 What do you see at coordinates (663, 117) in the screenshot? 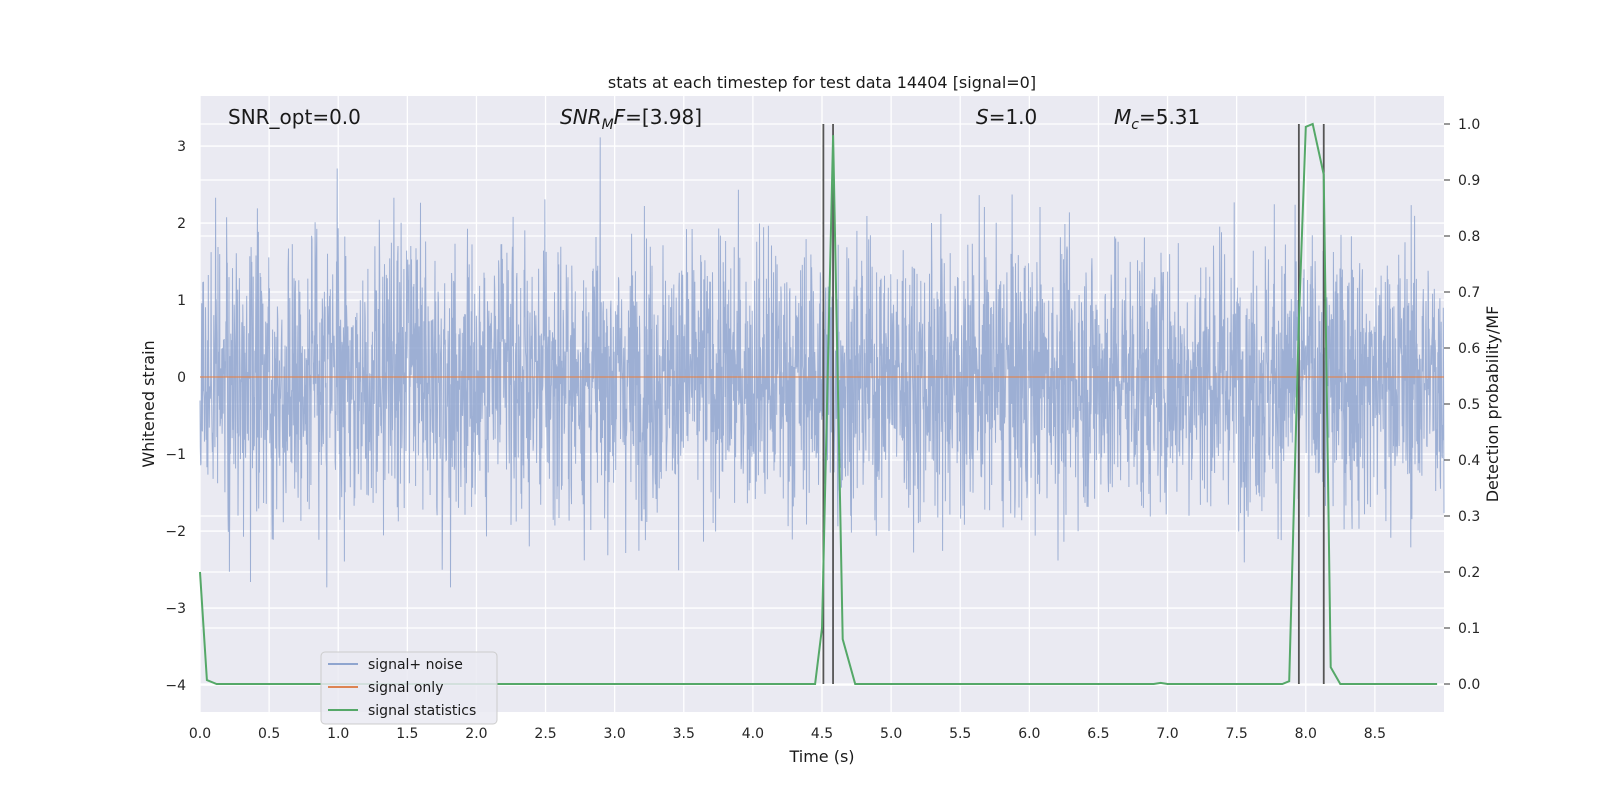
I see `annotation-snr-mf-value: =[3.98]` at bounding box center [663, 117].